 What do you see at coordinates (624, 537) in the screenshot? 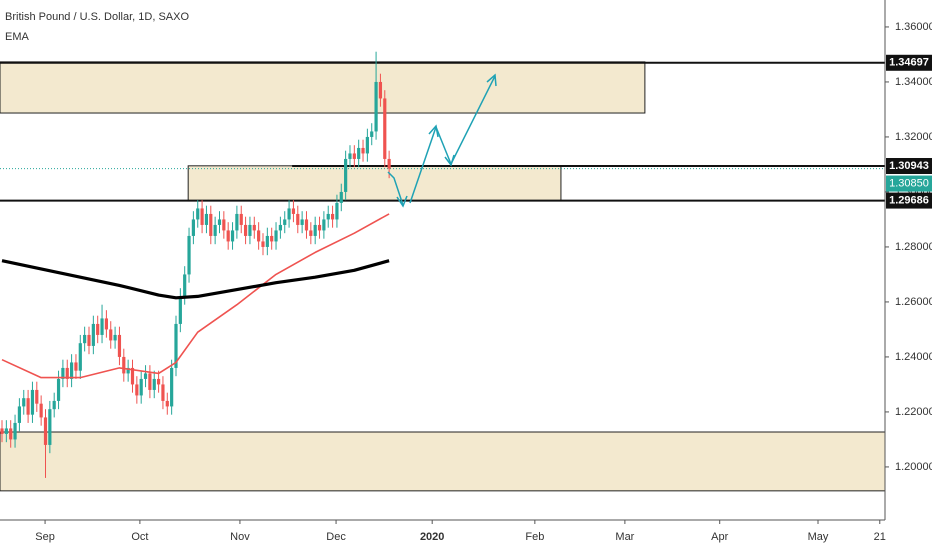
I see `x-tick-label: Mar` at bounding box center [624, 537].